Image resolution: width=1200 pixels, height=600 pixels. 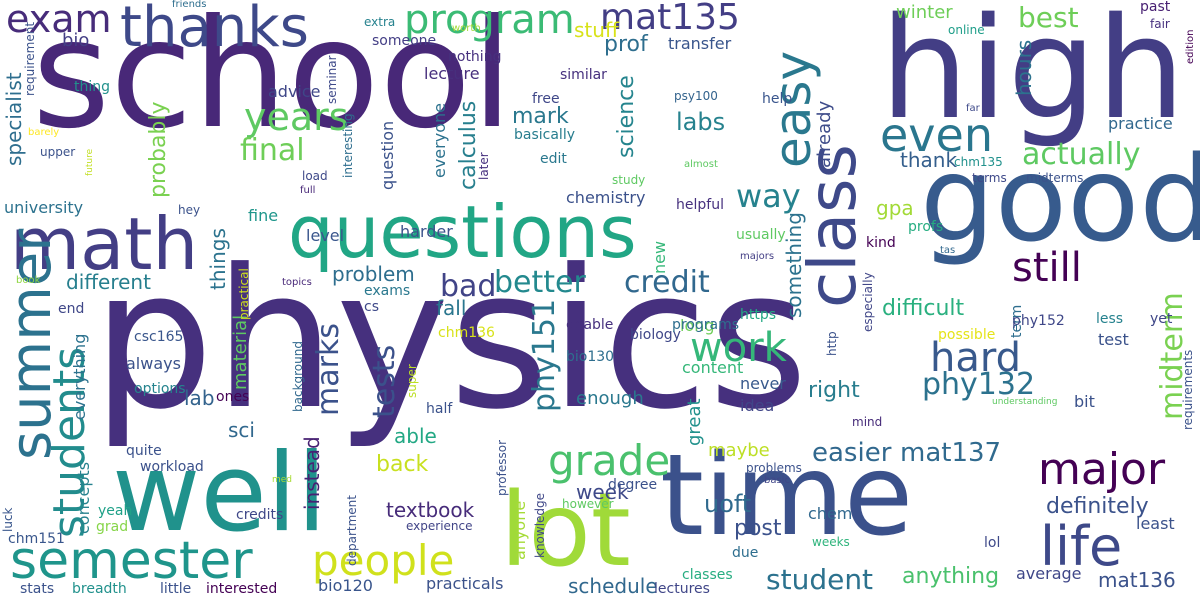 What do you see at coordinates (37, 589) in the screenshot?
I see `word: stats` at bounding box center [37, 589].